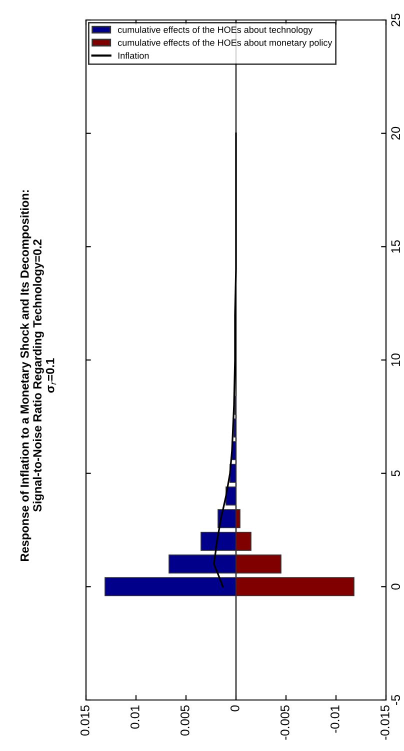  What do you see at coordinates (395, 246) in the screenshot?
I see `y-tick-label: 15` at bounding box center [395, 246].